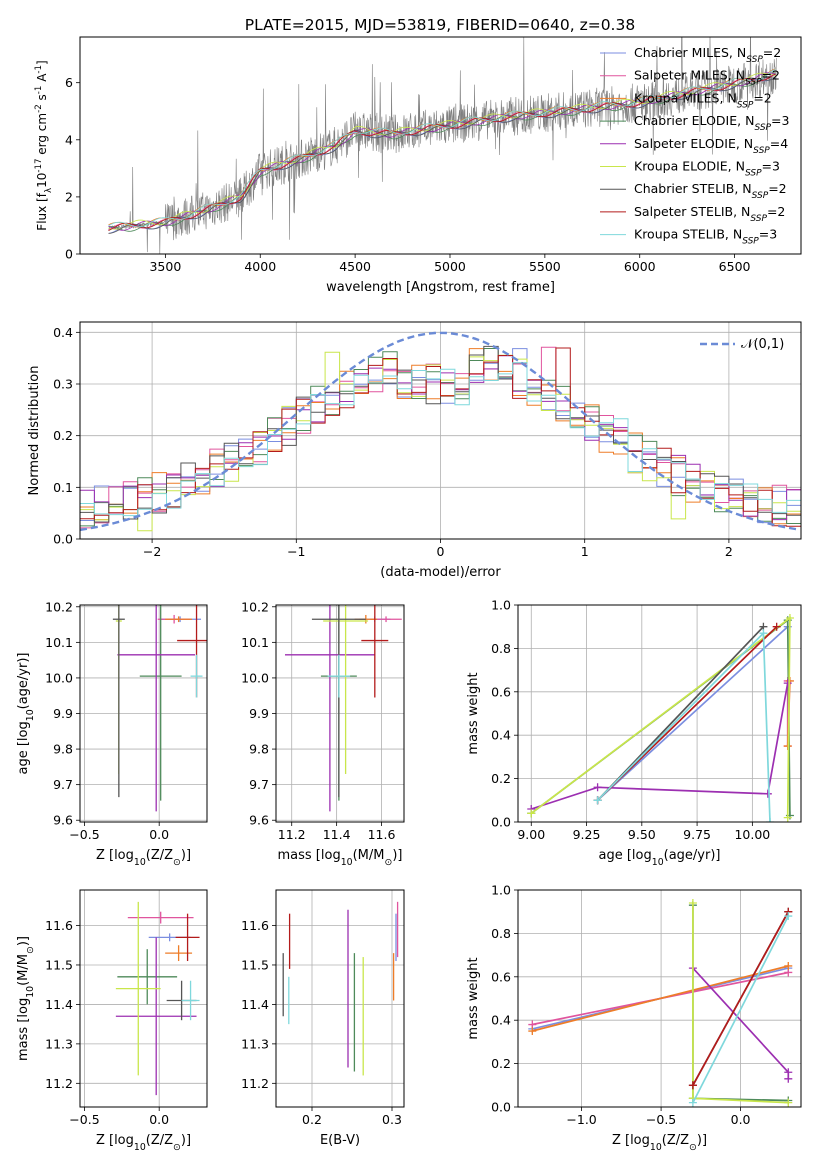  Describe the element at coordinates (711, 123) in the screenshot. I see `legend-label: Chabrier ELODIE, NSSP=3` at that location.